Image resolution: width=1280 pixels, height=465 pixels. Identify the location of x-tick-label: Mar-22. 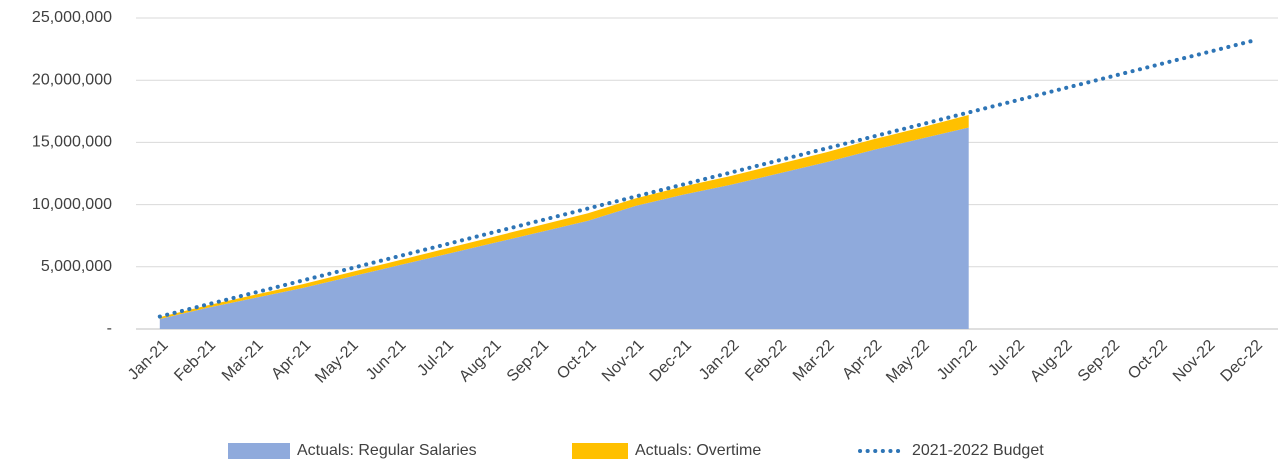
(814, 361).